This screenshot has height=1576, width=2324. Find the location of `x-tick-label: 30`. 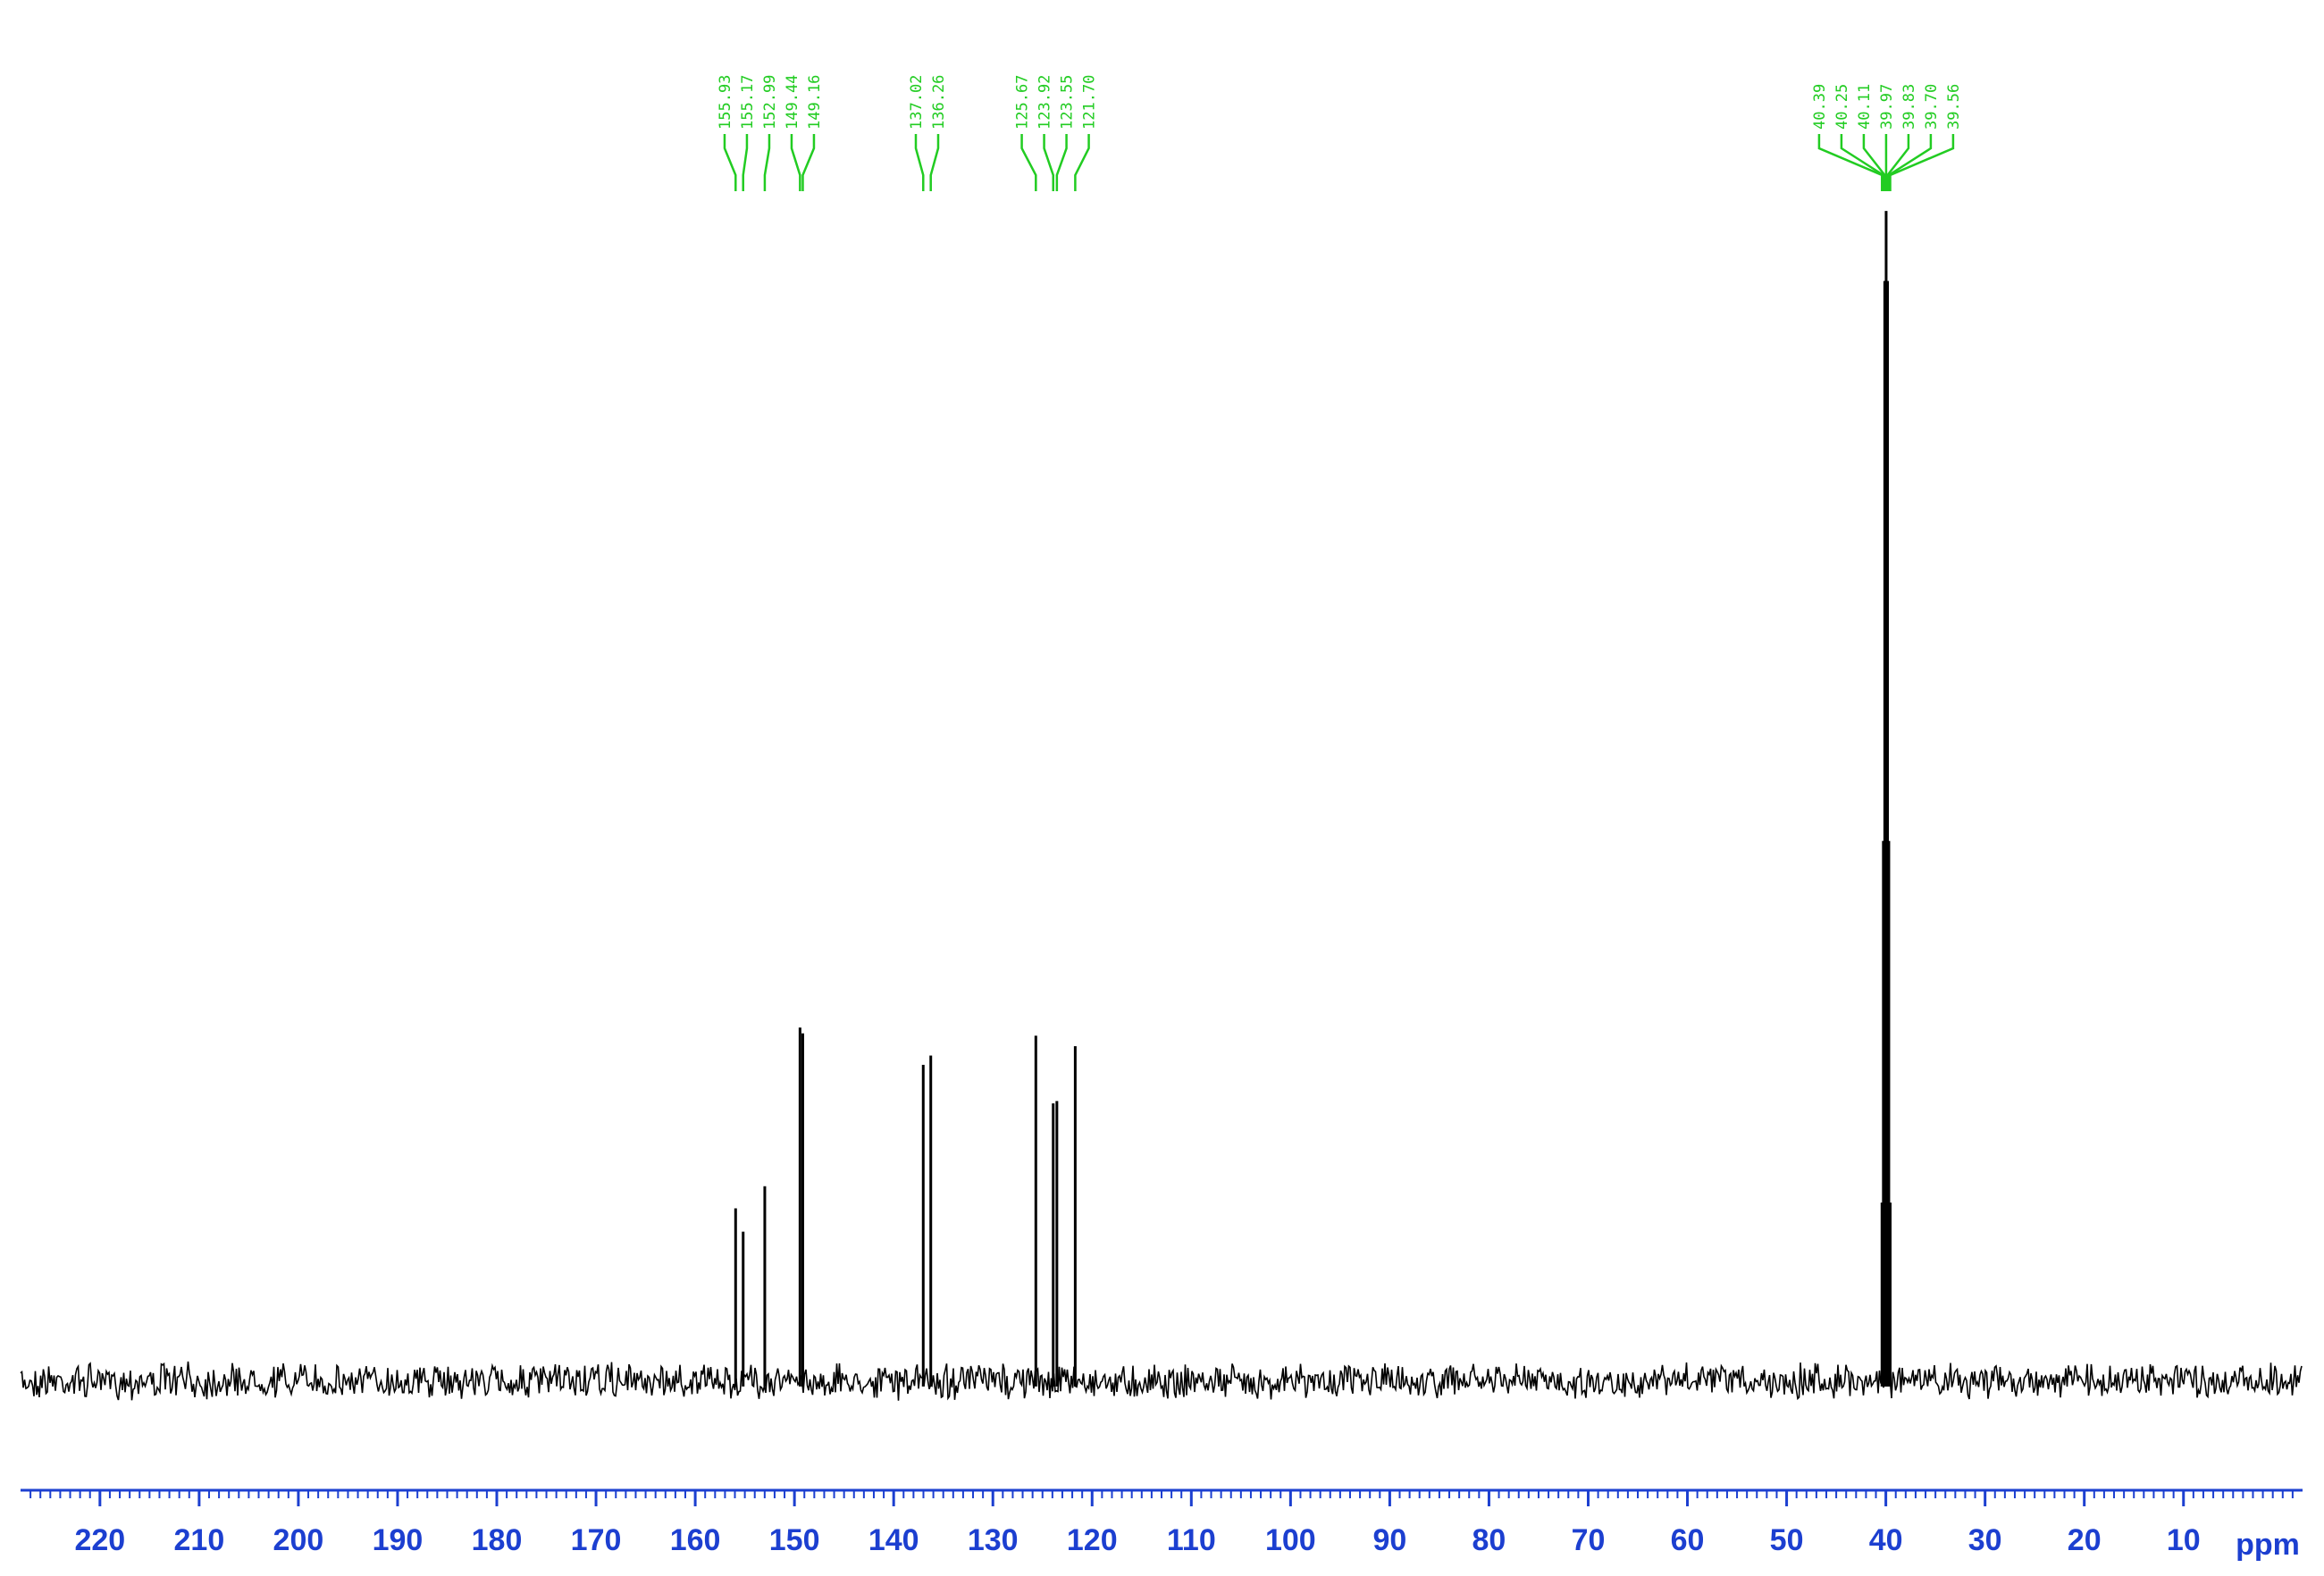

x-tick-label: 30 is located at coordinates (1985, 1540).